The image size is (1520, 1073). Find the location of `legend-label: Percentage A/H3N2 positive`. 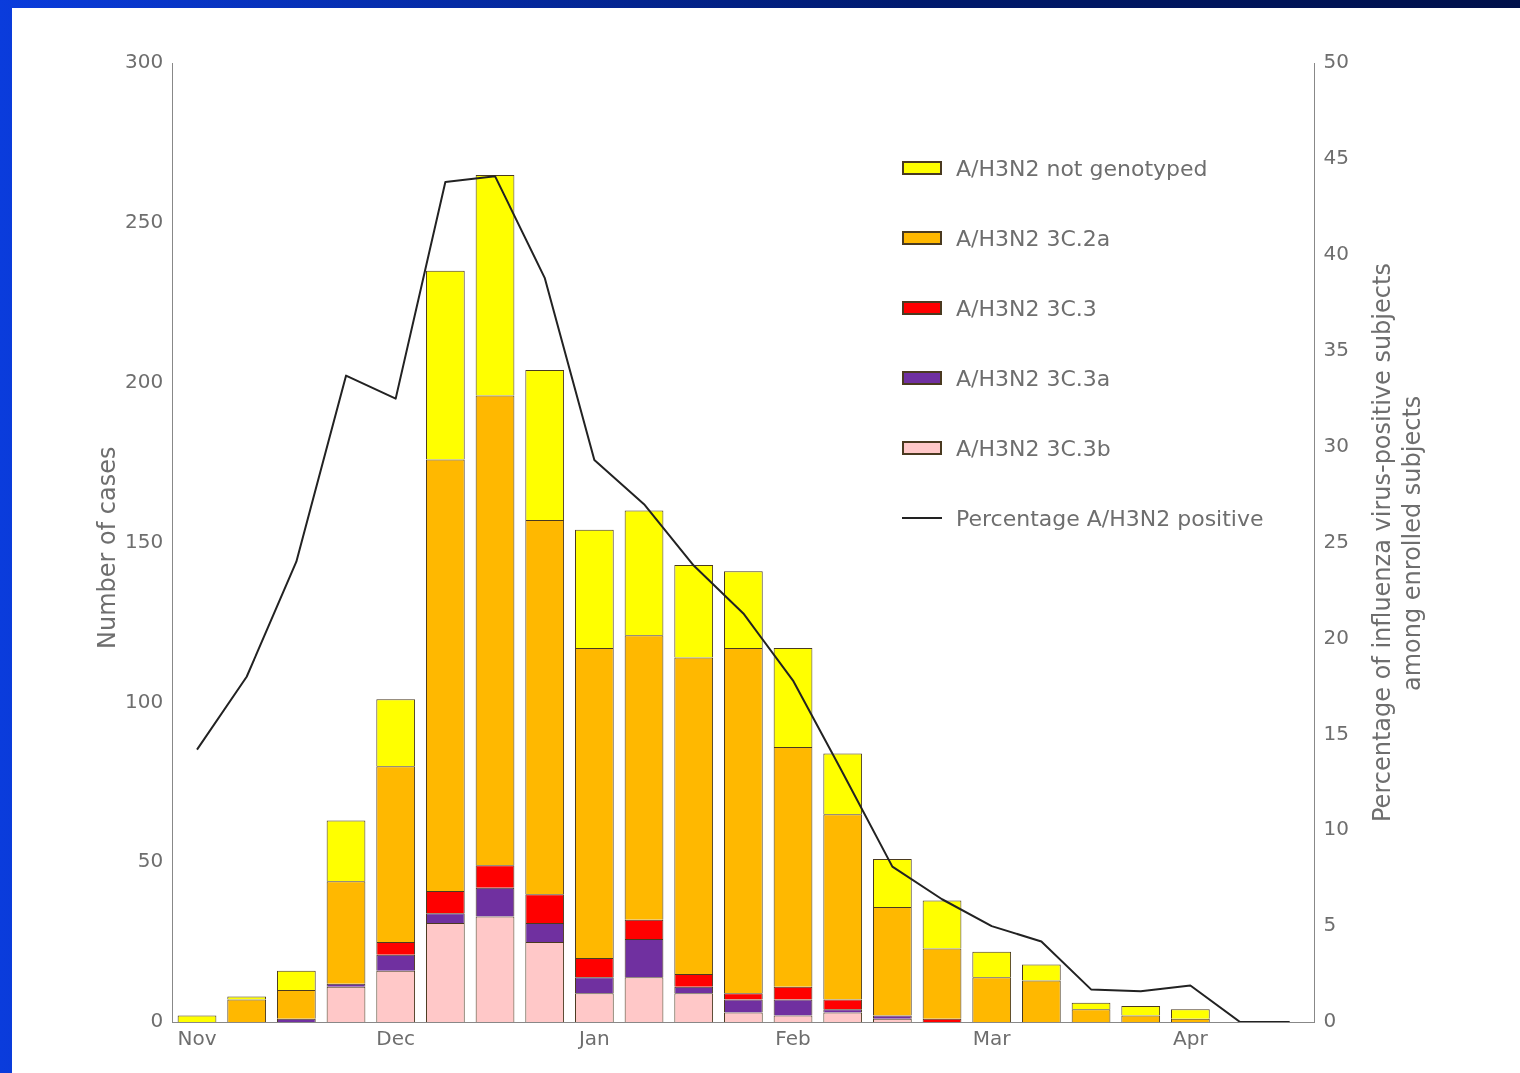

legend-label: Percentage A/H3N2 positive is located at coordinates (1110, 518).